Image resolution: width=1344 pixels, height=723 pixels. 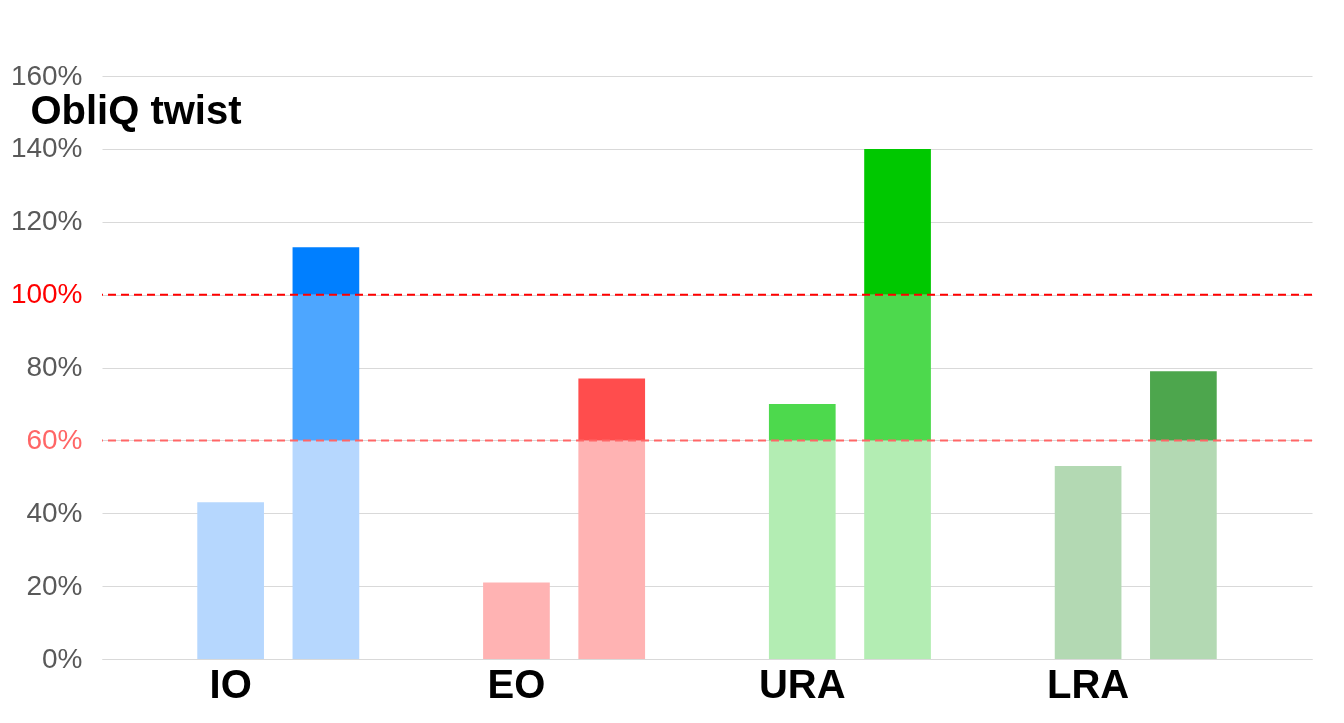 I want to click on y-tick-label: 140%, so click(x=46, y=148).